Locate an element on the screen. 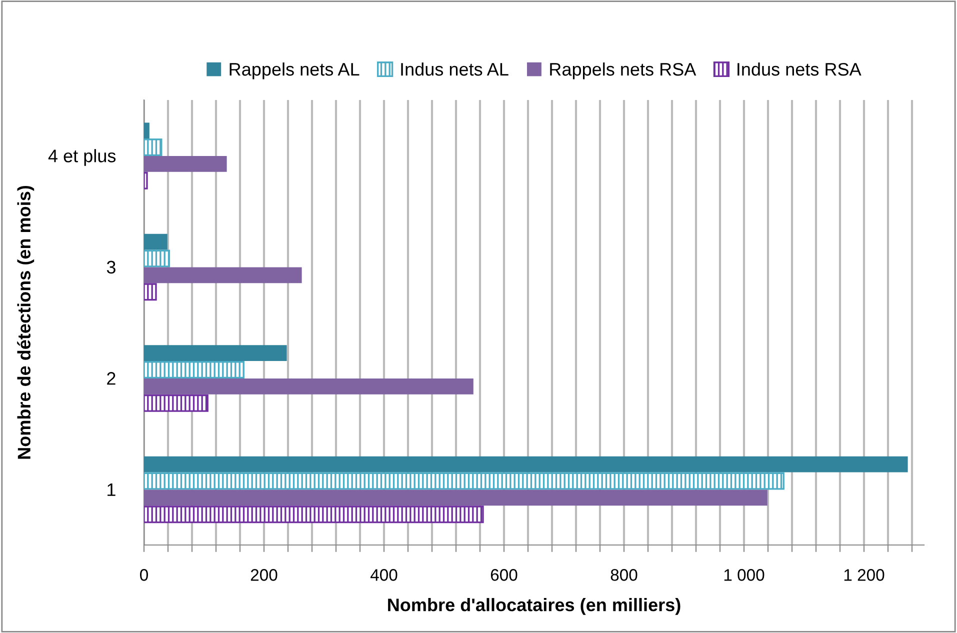 The height and width of the screenshot is (633, 957). x-axis-title: Nombre d'allocataires (en milliers) is located at coordinates (534, 606).